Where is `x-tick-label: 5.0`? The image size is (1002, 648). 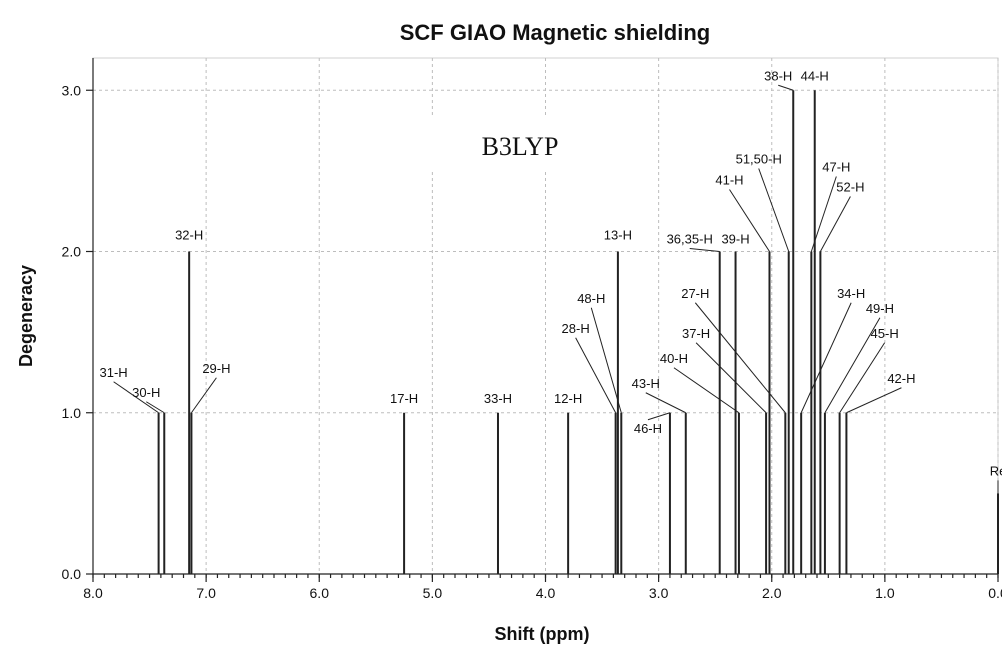
x-tick-label: 5.0 is located at coordinates (433, 593).